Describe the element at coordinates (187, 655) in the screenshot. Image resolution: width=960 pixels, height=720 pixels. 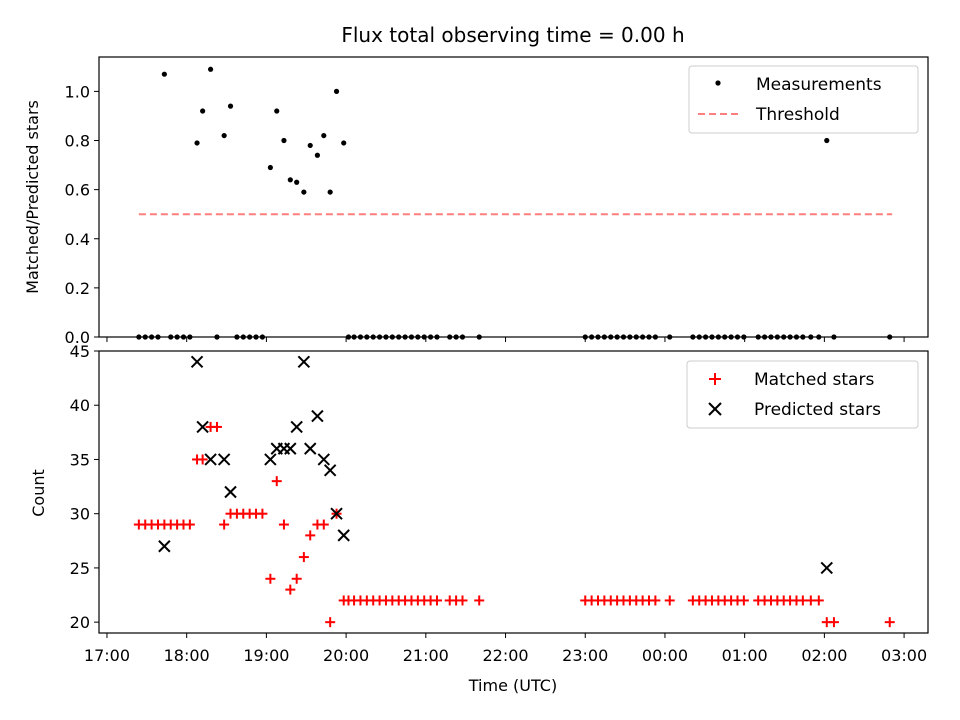
I see `bottom-x-tick-label: 18:00` at that location.